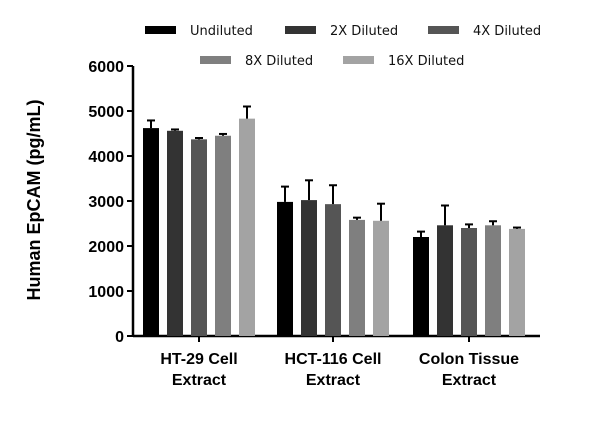 This screenshot has width=600, height=423. What do you see at coordinates (333, 359) in the screenshot?
I see `x-tick-label: HCT-116 Cell` at bounding box center [333, 359].